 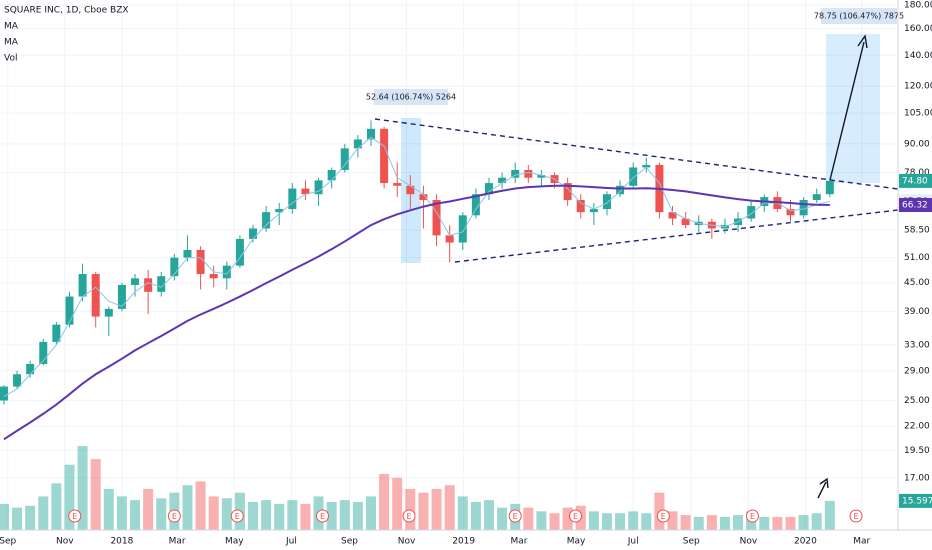 What do you see at coordinates (918, 87) in the screenshot?
I see `y-tick-label: 120.00` at bounding box center [918, 87].